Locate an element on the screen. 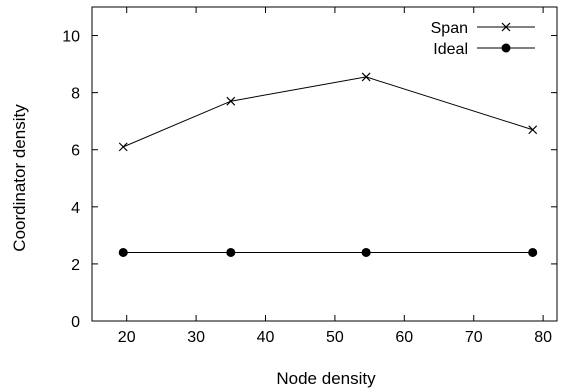  y-tick-label: 4 is located at coordinates (75, 208).